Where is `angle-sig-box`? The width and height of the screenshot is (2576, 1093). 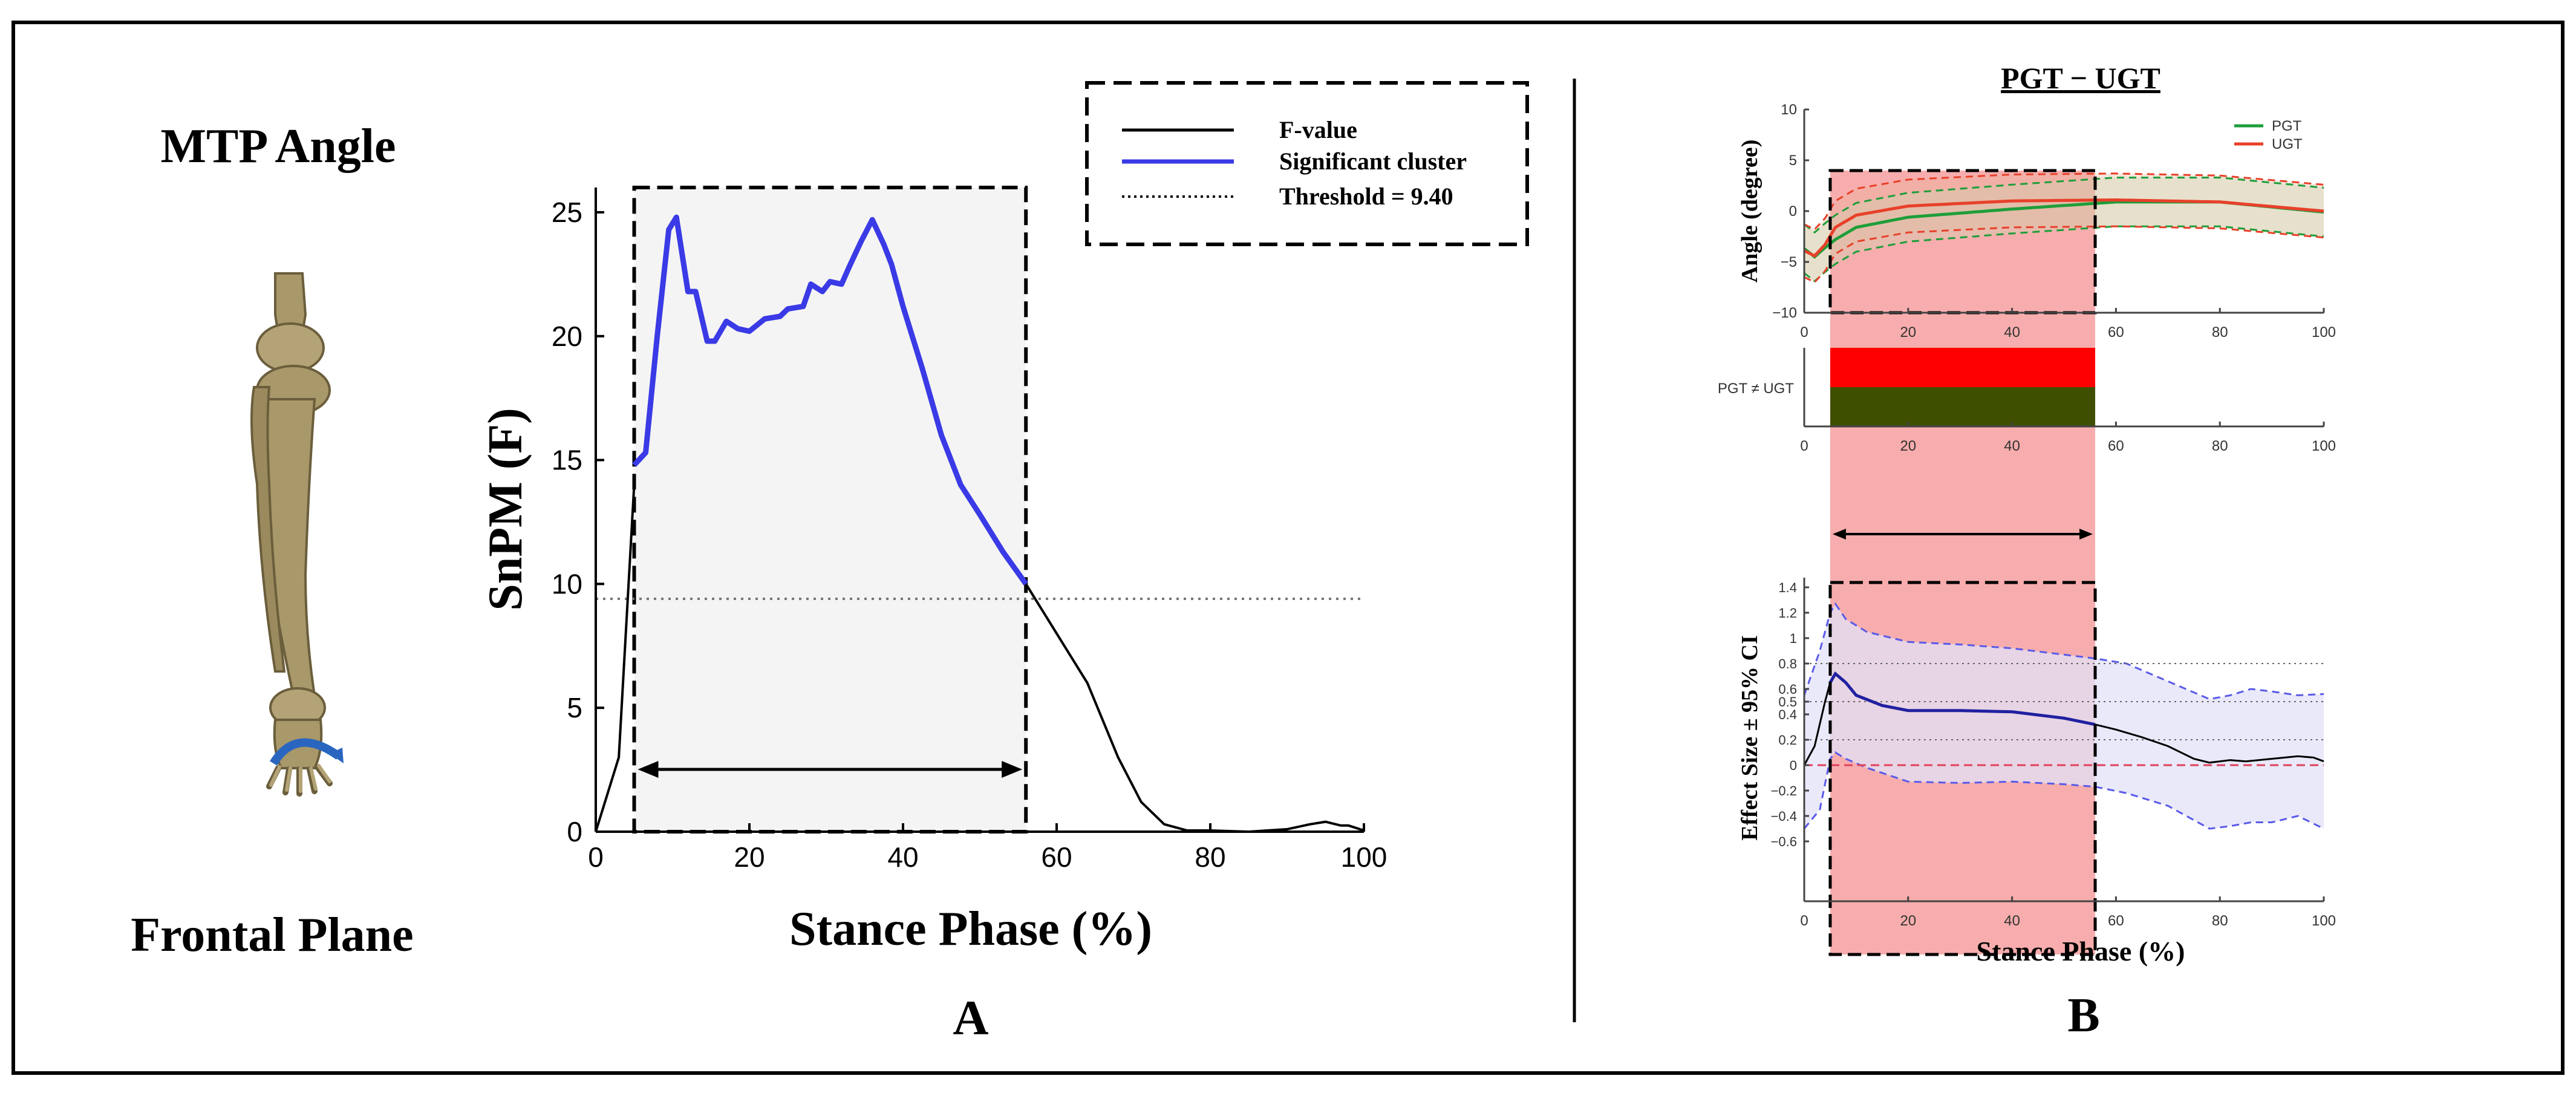
angle-sig-box is located at coordinates (1962, 242).